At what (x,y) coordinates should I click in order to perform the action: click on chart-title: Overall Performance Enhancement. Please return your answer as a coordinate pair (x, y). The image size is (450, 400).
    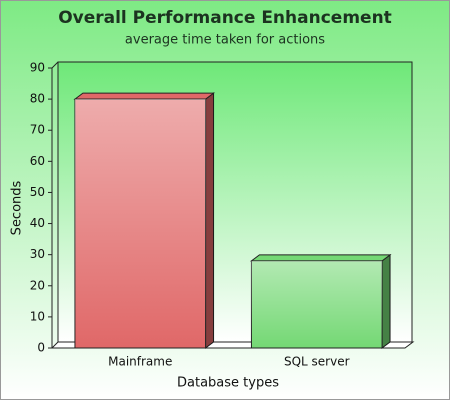
    Looking at the image, I should click on (225, 18).